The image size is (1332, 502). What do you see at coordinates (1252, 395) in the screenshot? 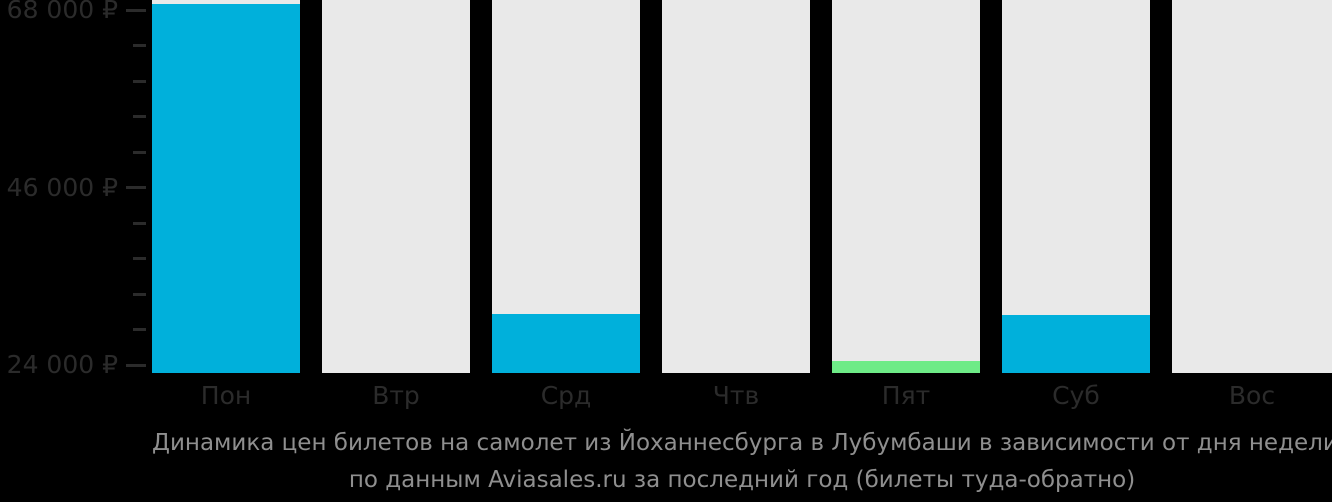
I see `x-axis-label-sun: Вос` at bounding box center [1252, 395].